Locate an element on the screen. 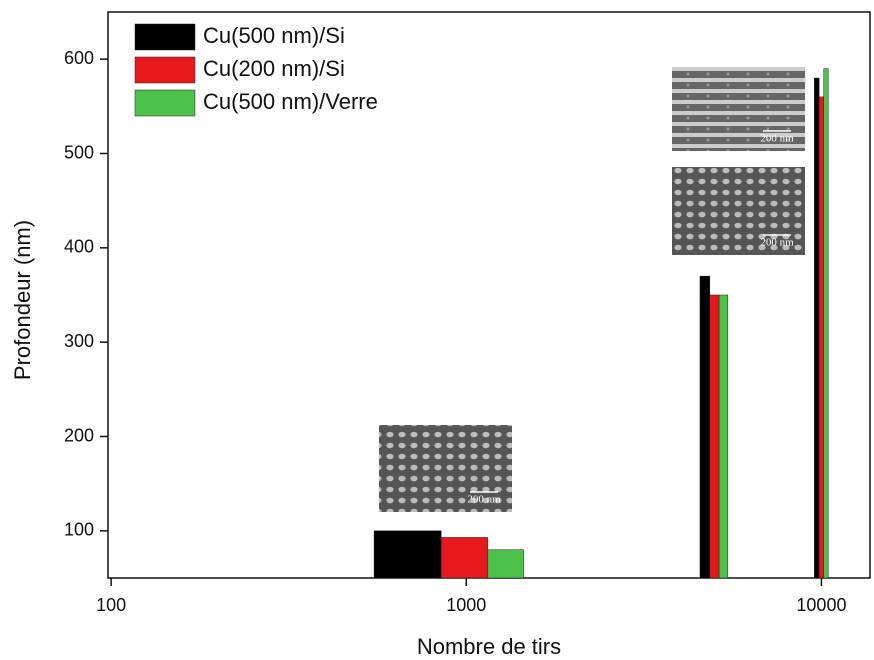  y-tick-label: 400 is located at coordinates (79, 247).